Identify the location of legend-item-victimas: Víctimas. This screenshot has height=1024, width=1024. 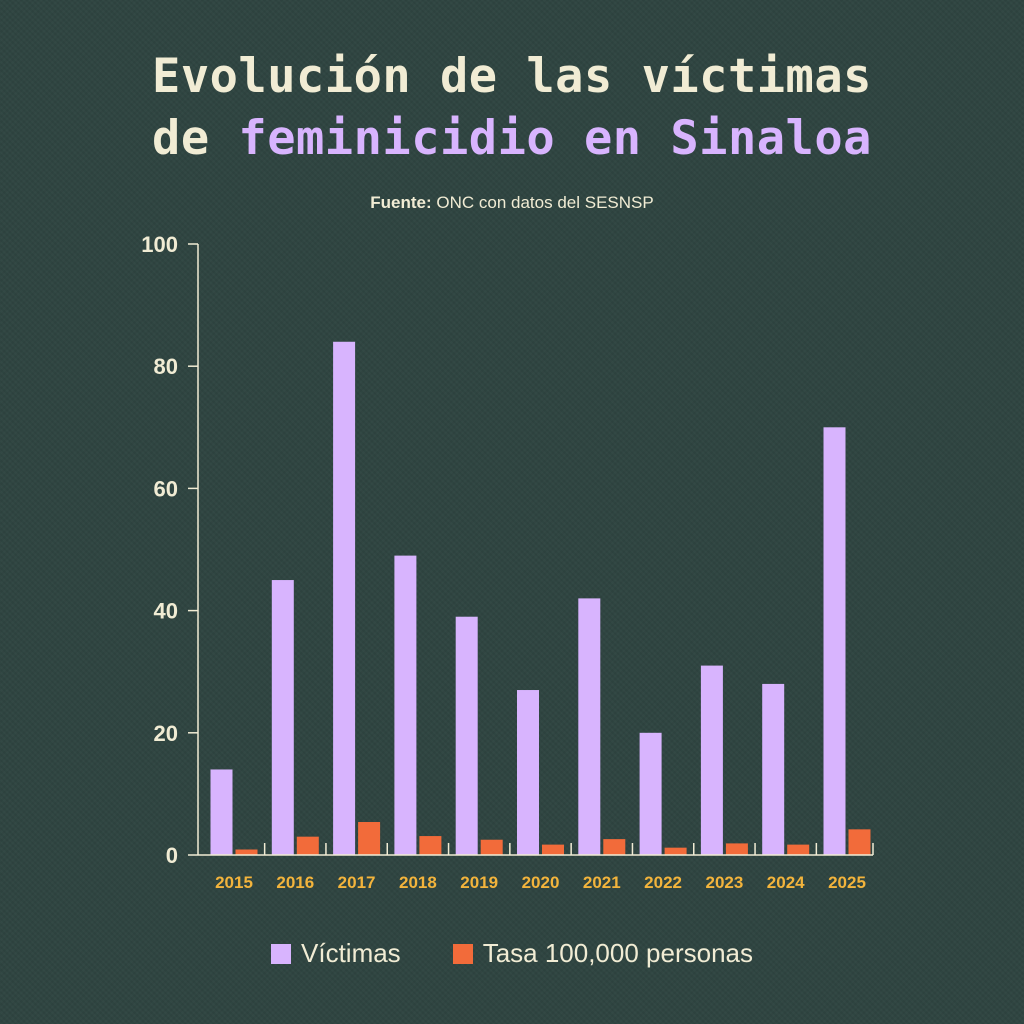
(336, 953).